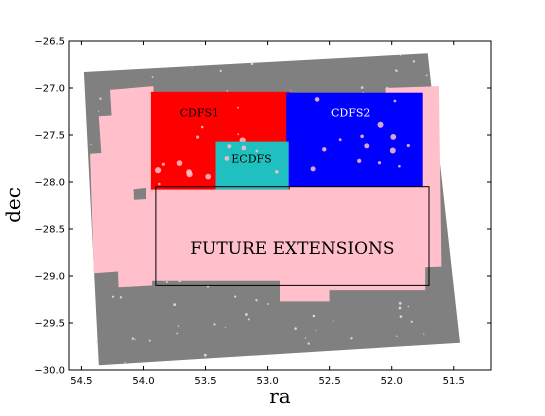 The image size is (545, 416). I want to click on y-tick-label: −27.0, so click(49, 89).